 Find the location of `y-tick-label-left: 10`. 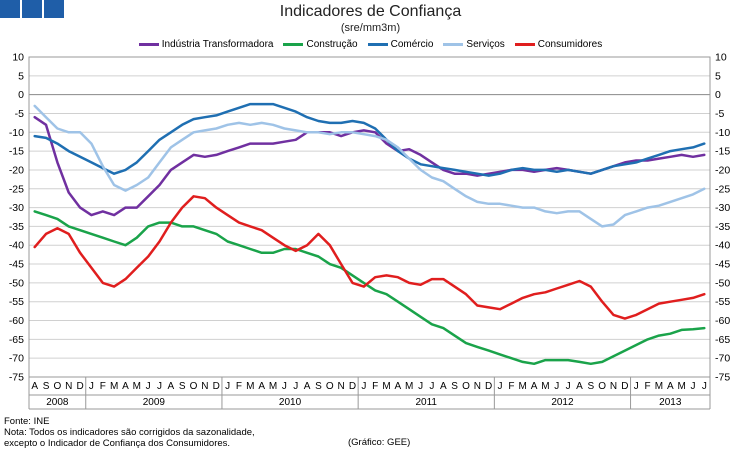

y-tick-label-left: 10 is located at coordinates (18, 58).